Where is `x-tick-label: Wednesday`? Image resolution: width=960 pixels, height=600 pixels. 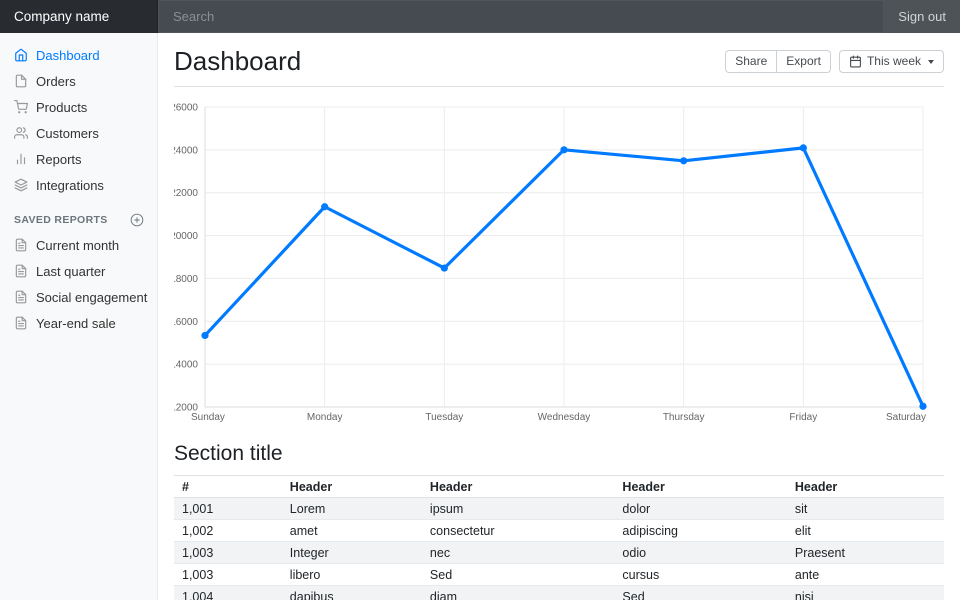 x-tick-label: Wednesday is located at coordinates (564, 417).